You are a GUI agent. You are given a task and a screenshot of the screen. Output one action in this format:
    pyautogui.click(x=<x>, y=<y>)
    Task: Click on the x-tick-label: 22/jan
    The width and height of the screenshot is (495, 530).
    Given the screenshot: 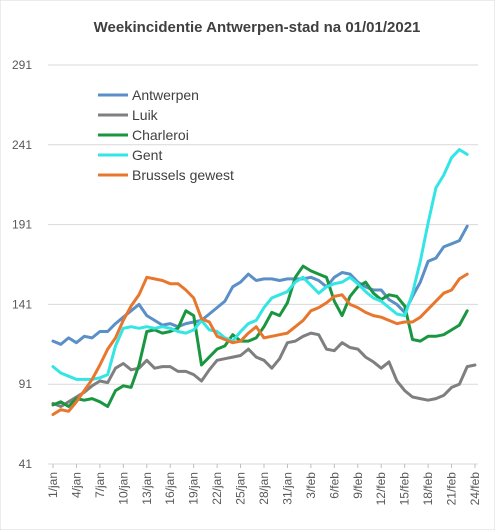 What is the action you would take?
    pyautogui.click(x=217, y=488)
    